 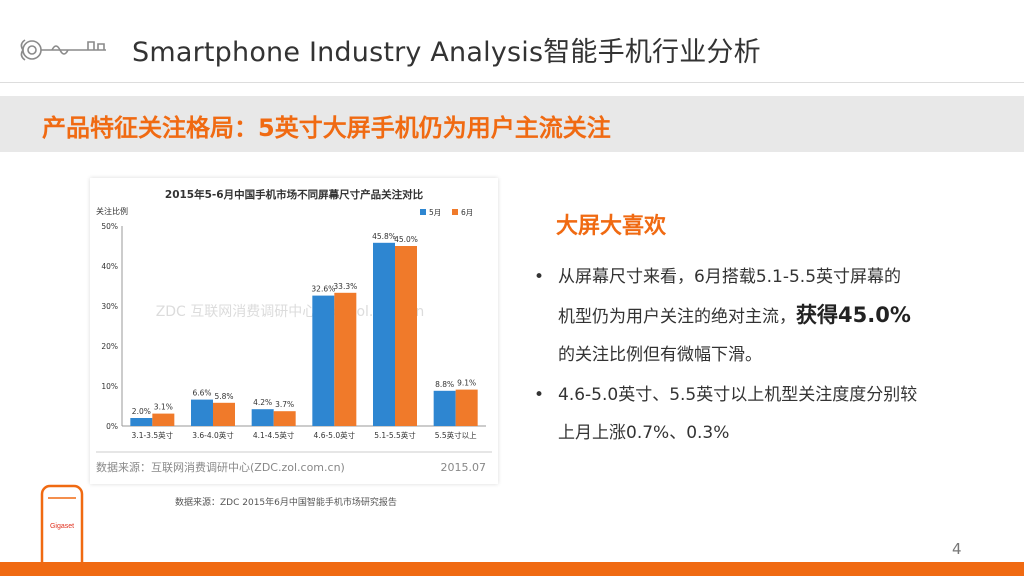 I want to click on y-tick-label: 40%, so click(x=109, y=266).